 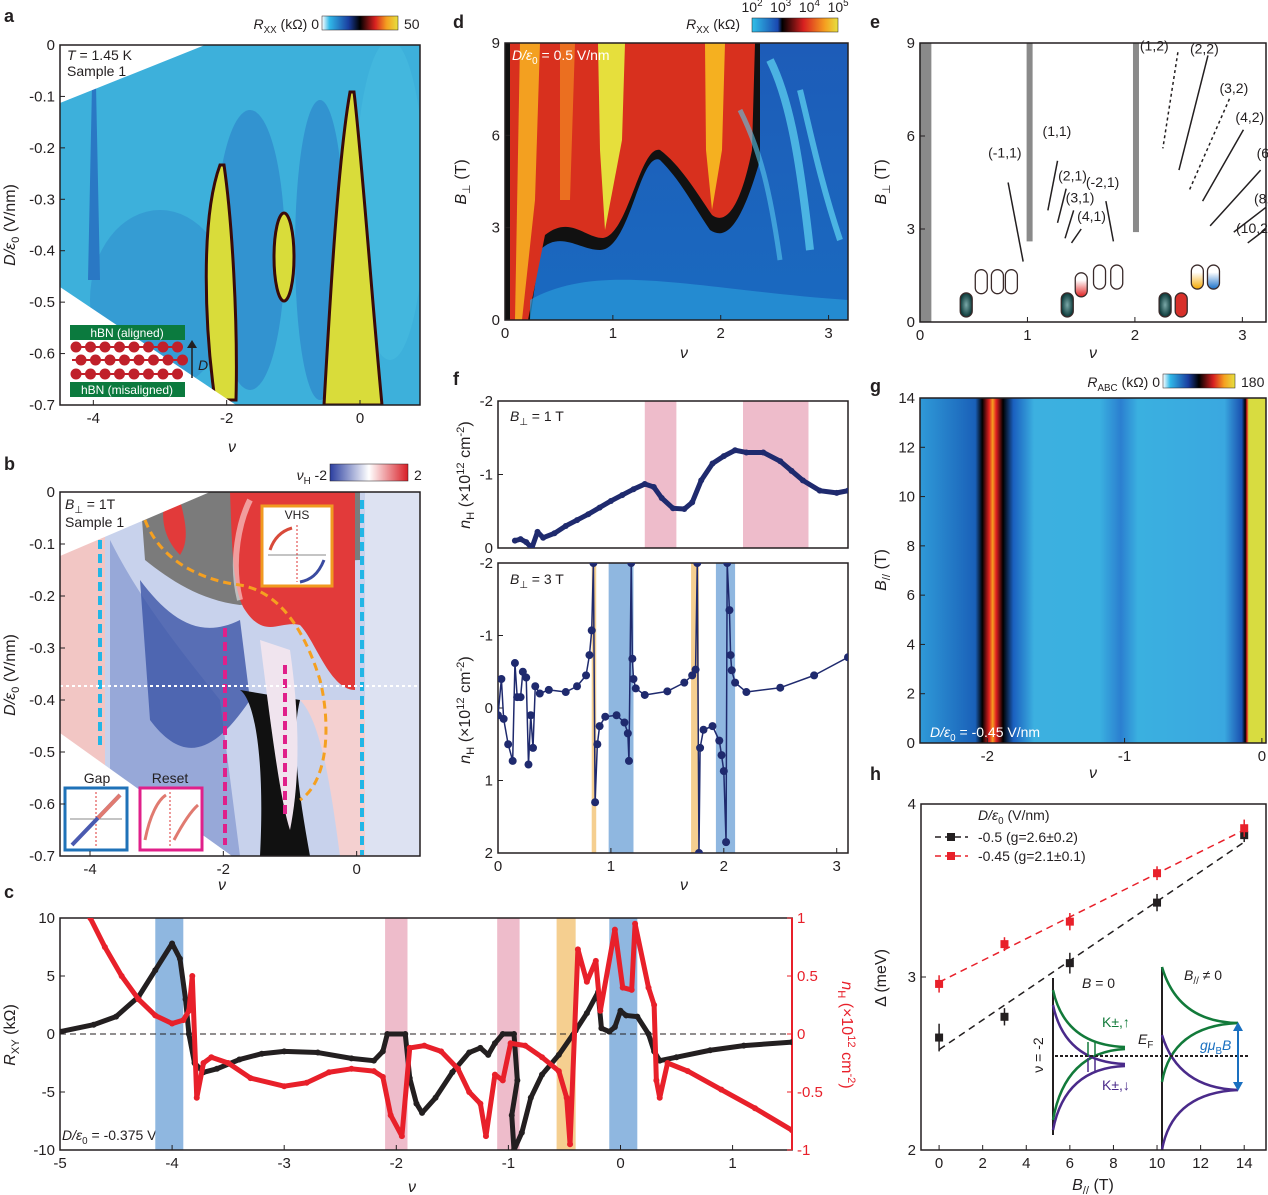 What do you see at coordinates (203, 365) in the screenshot?
I see `displacement-label: D` at bounding box center [203, 365].